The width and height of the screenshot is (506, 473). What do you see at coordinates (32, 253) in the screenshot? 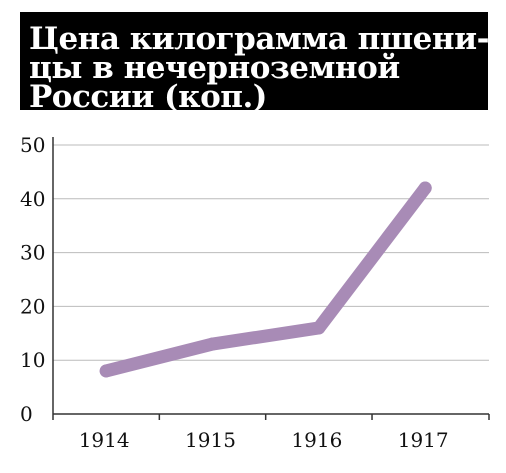
I see `y-tick-label: 30` at bounding box center [32, 253].